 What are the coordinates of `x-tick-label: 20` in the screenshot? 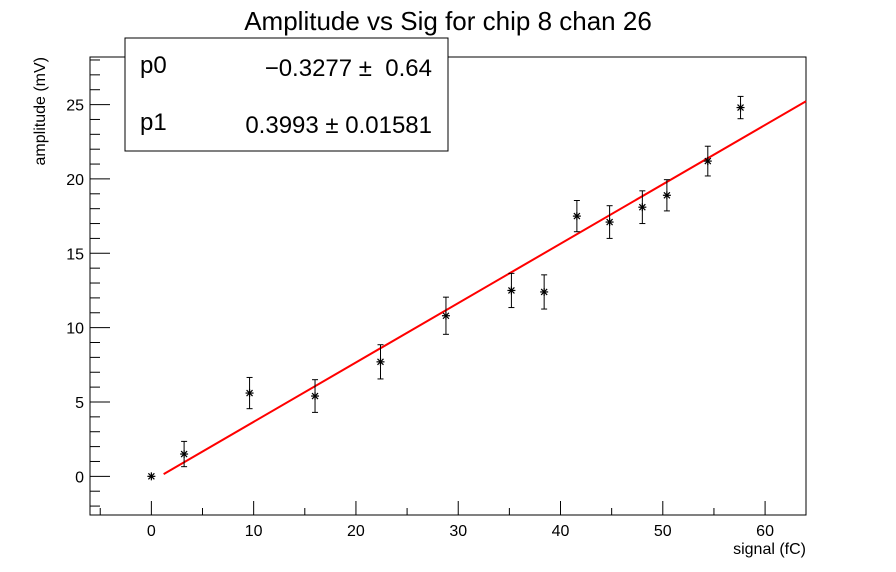 It's located at (356, 531).